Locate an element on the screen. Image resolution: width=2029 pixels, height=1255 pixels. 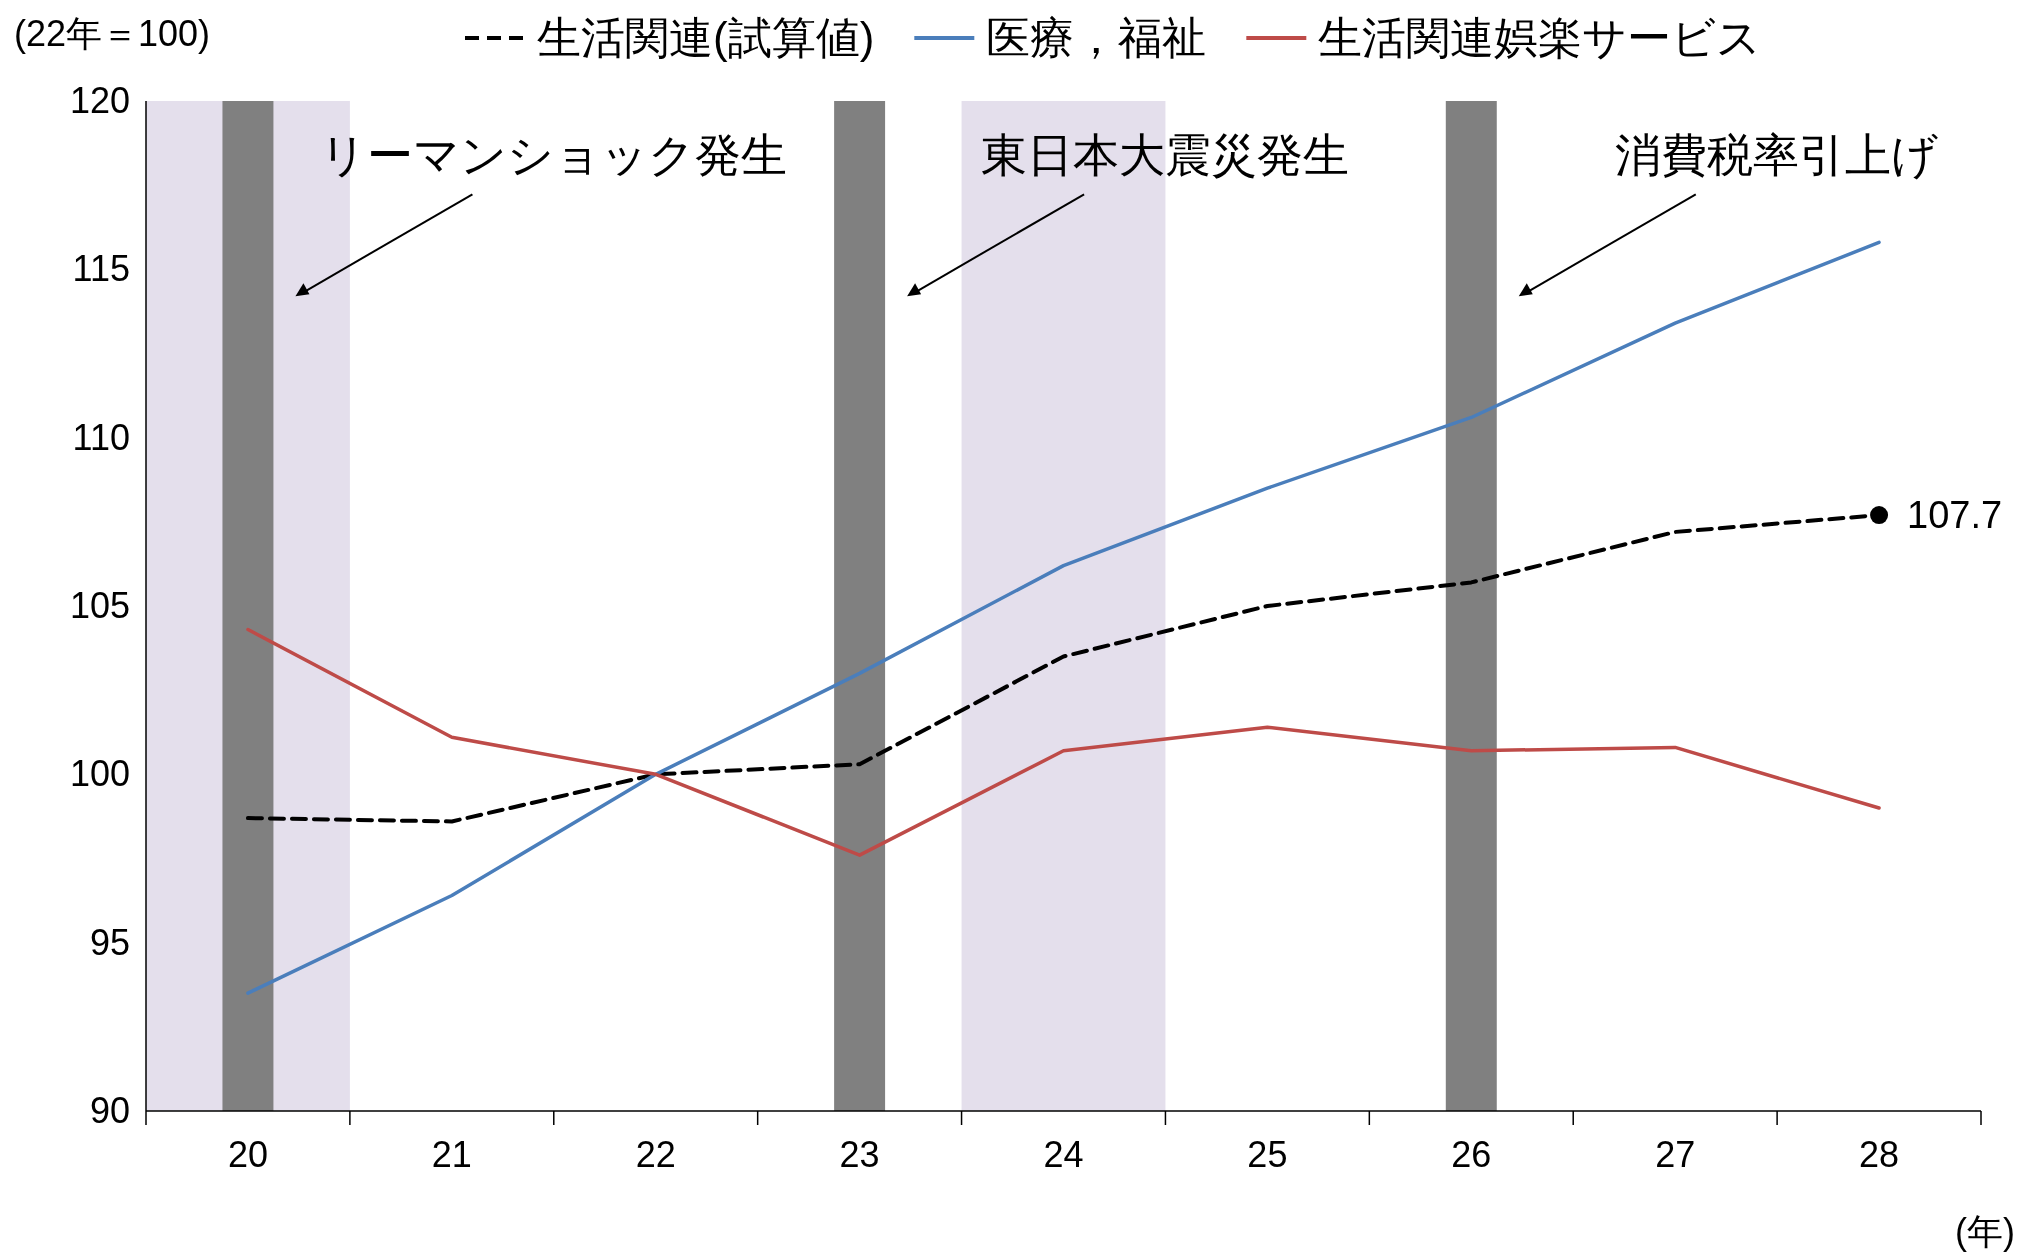
x-tick-label: 28 is located at coordinates (1879, 1154).